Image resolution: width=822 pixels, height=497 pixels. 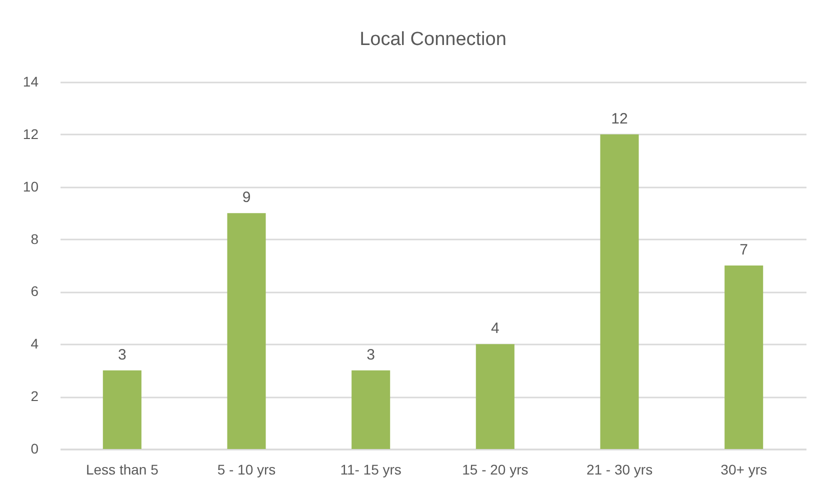 I want to click on x-tick-label: 21 - 30 yrs, so click(x=619, y=470).